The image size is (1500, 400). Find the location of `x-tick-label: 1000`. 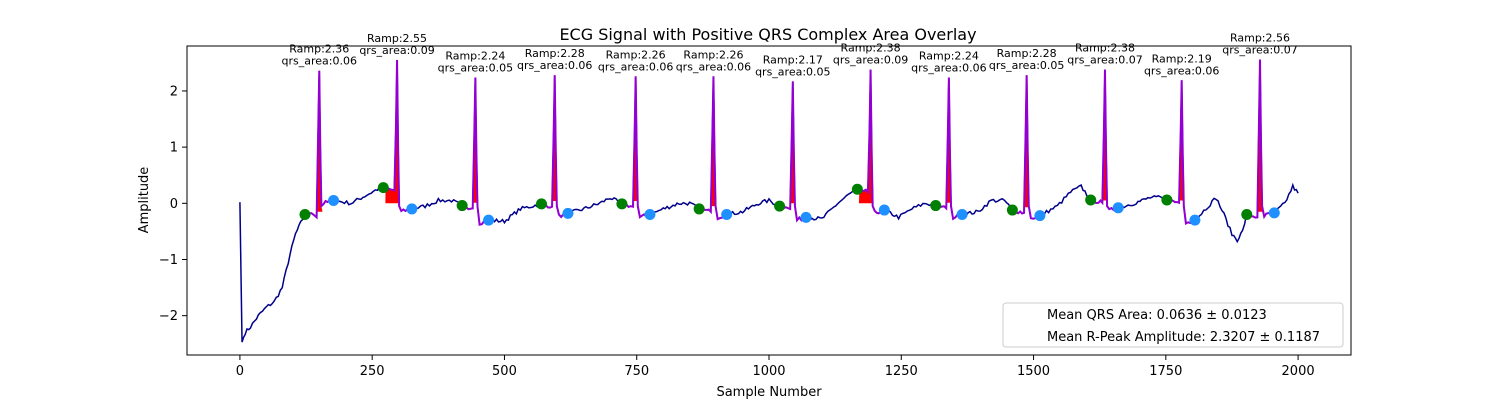

x-tick-label: 1000 is located at coordinates (768, 371).